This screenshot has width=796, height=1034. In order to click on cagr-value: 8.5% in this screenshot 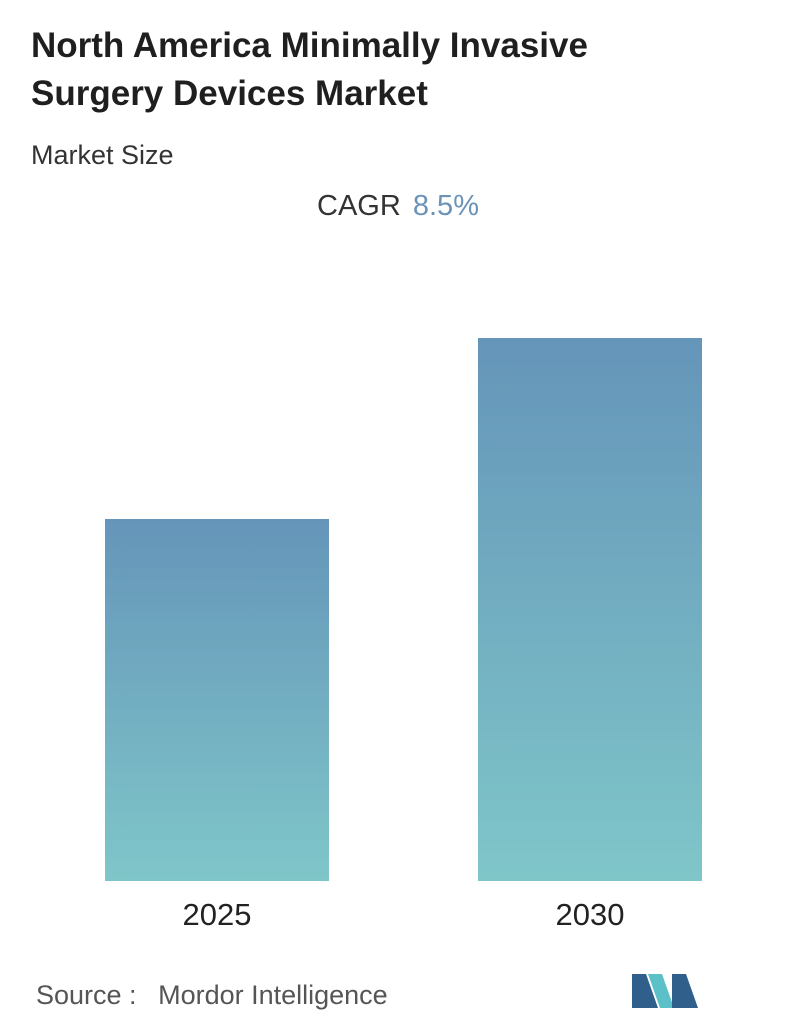, I will do `click(445, 206)`.